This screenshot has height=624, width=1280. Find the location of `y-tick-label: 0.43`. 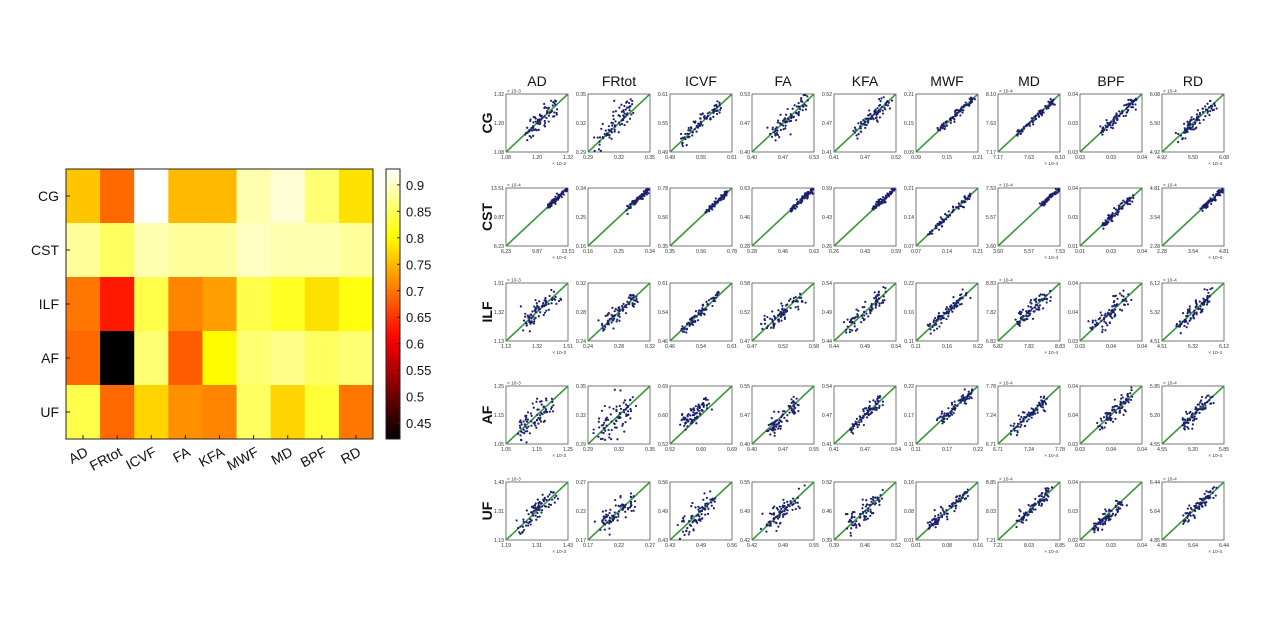

y-tick-label: 0.43 is located at coordinates (663, 541).